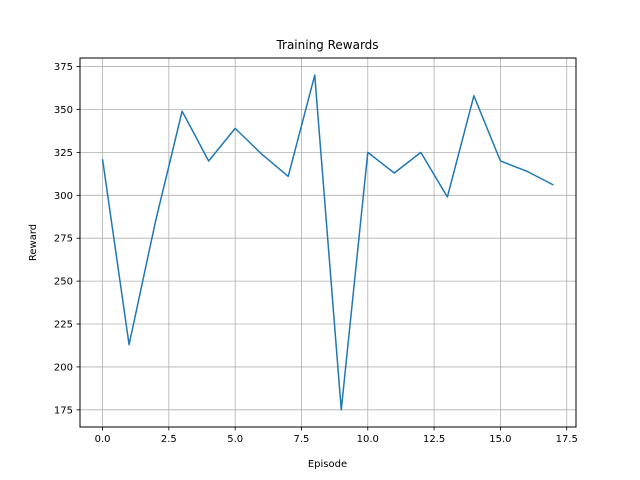  Describe the element at coordinates (302, 439) in the screenshot. I see `x-tick-label: 7.5` at that location.